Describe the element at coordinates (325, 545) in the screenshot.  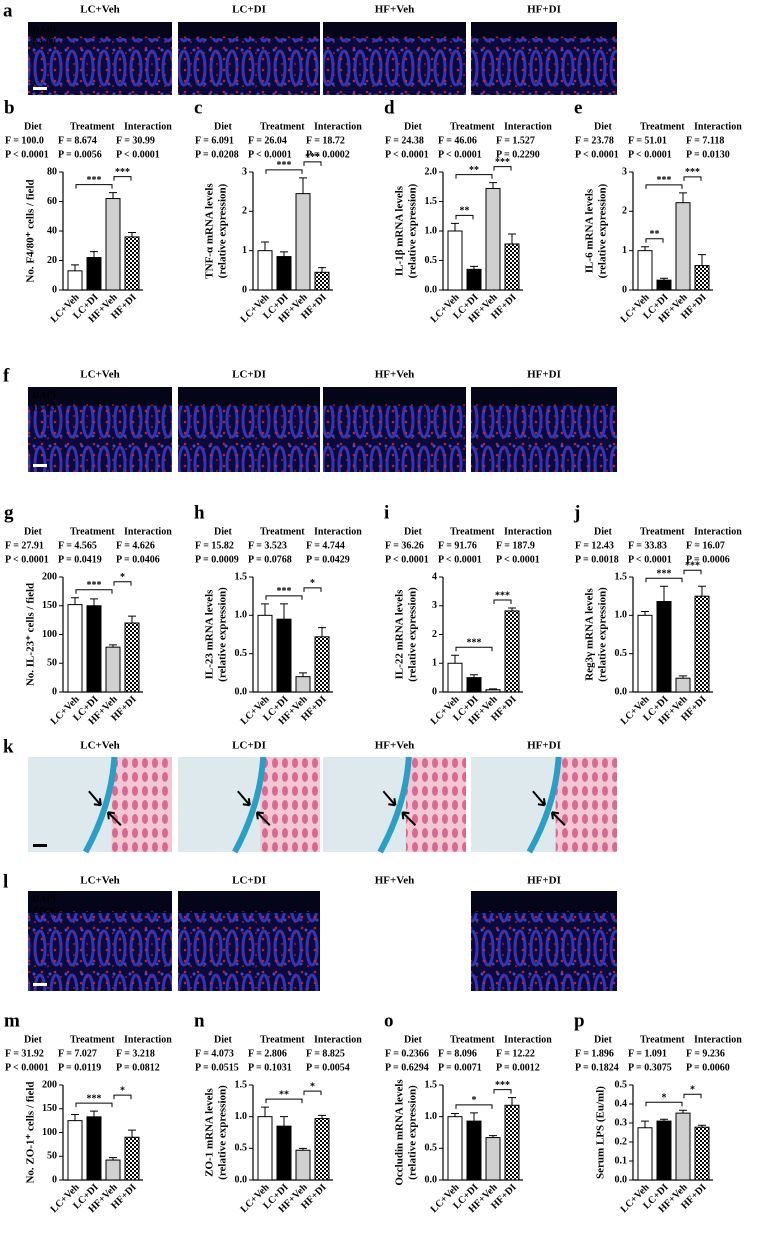
I see `stats-f: F = 4.744` at that location.